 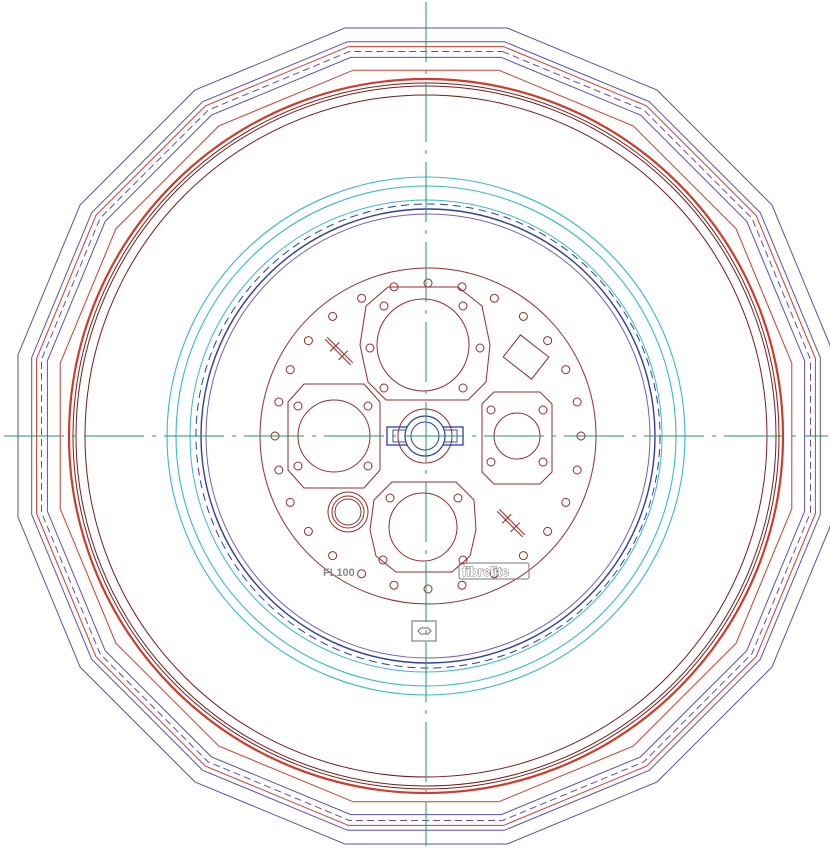 What do you see at coordinates (424, 631) in the screenshot?
I see `inspection-symbol` at bounding box center [424, 631].